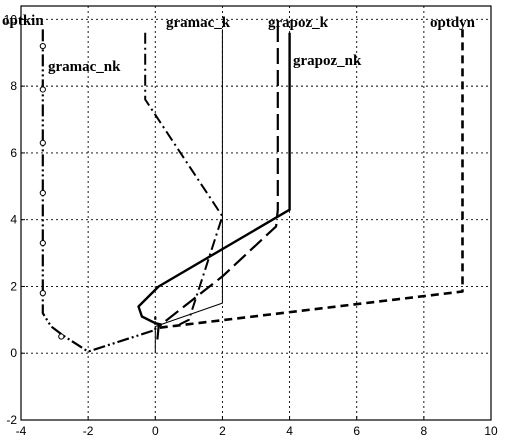 The image size is (508, 444). I want to click on x-tick-label: 0, so click(155, 431).